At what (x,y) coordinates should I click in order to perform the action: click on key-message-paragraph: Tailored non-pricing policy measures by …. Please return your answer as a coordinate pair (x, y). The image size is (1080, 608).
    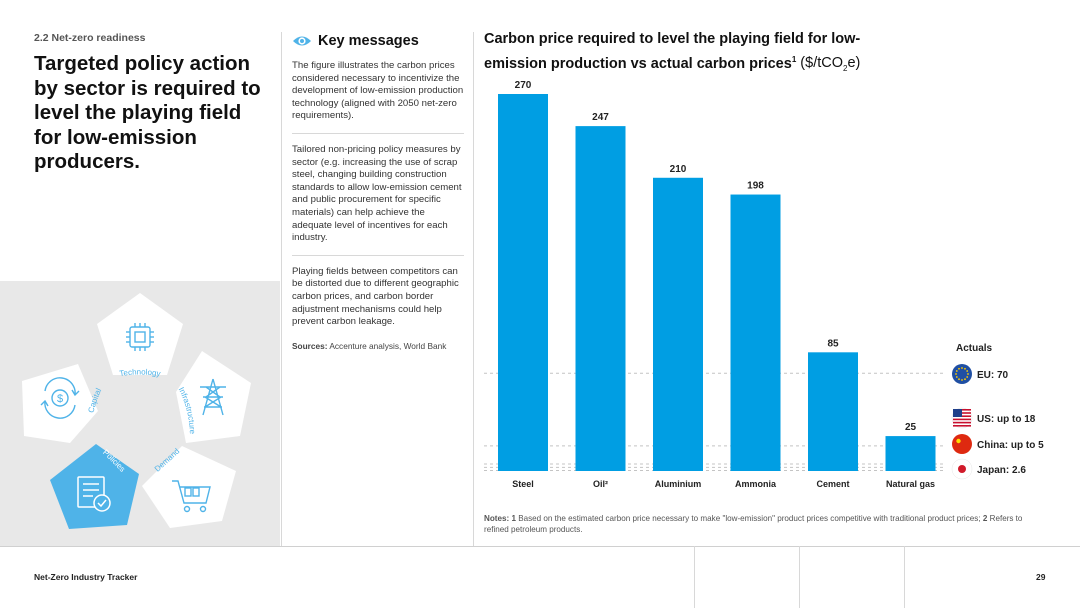
    Looking at the image, I should click on (378, 200).